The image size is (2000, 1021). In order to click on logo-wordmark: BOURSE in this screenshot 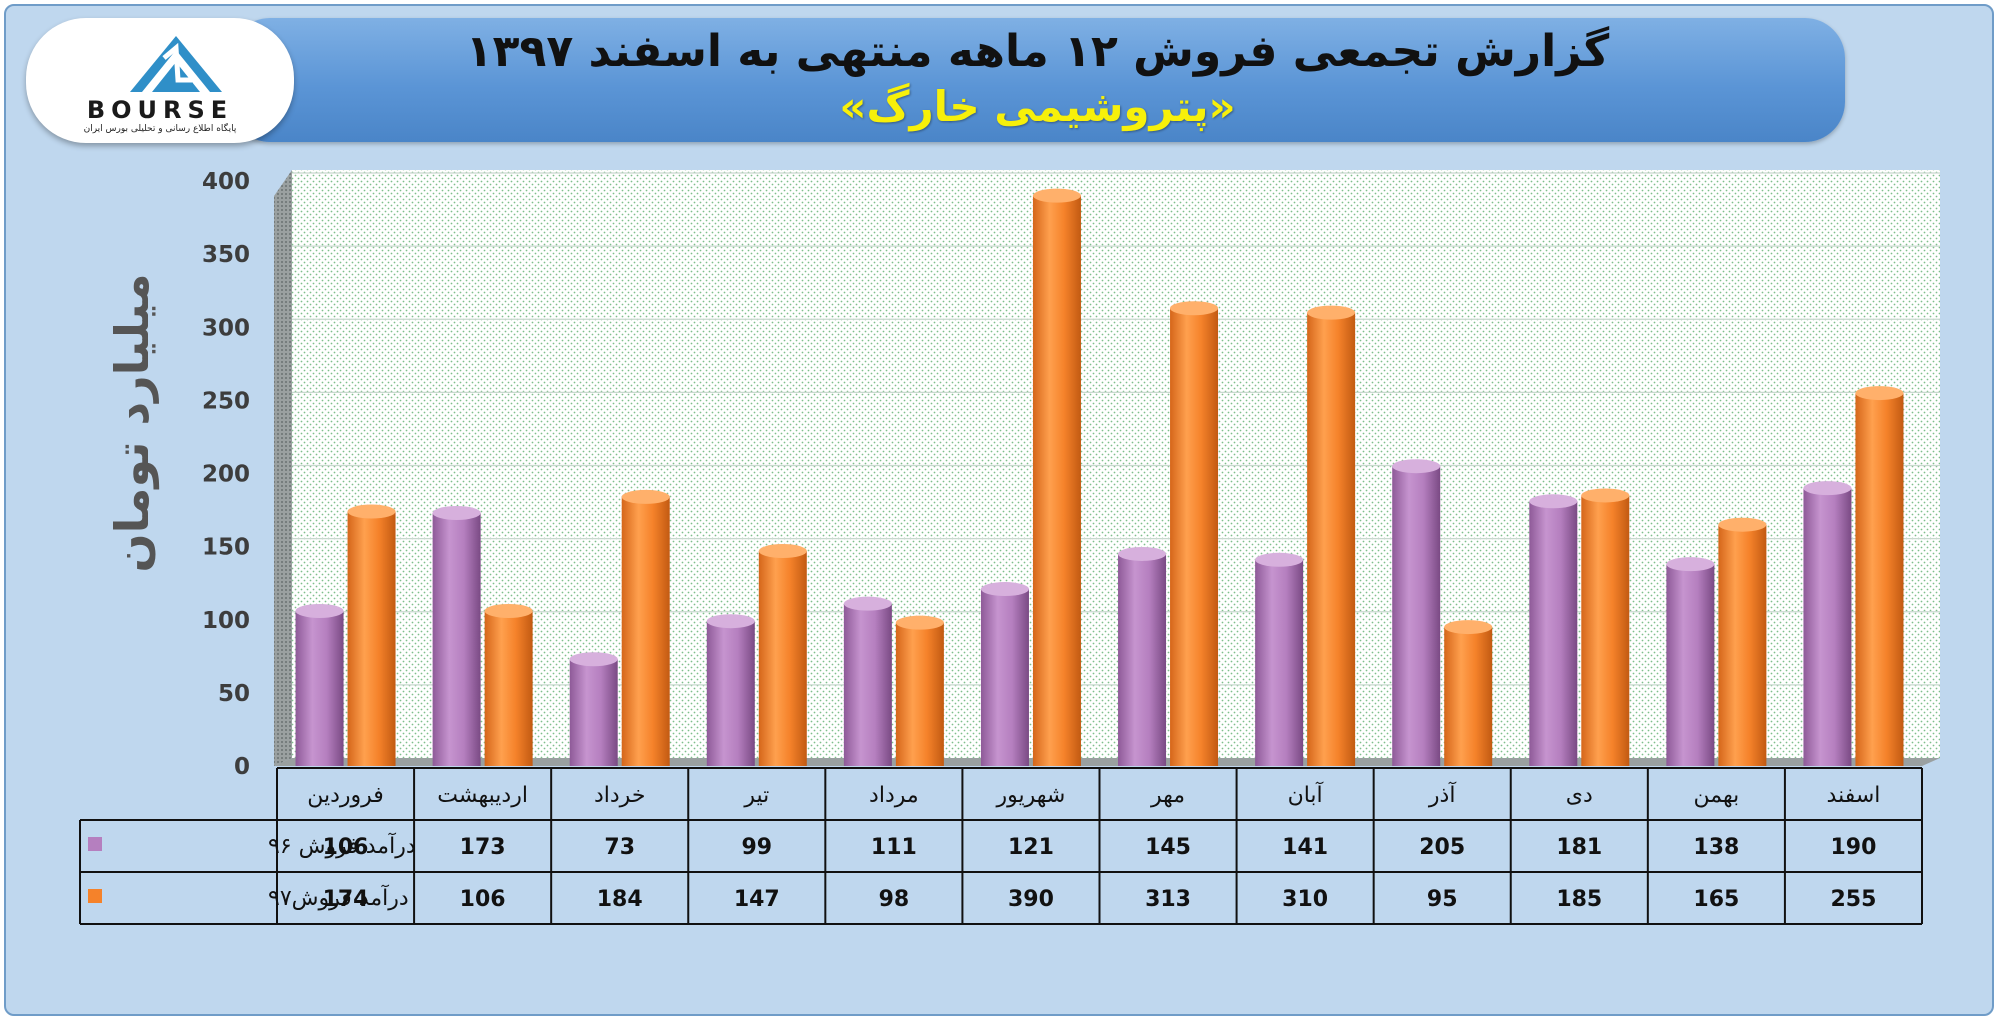, I will do `click(160, 110)`.